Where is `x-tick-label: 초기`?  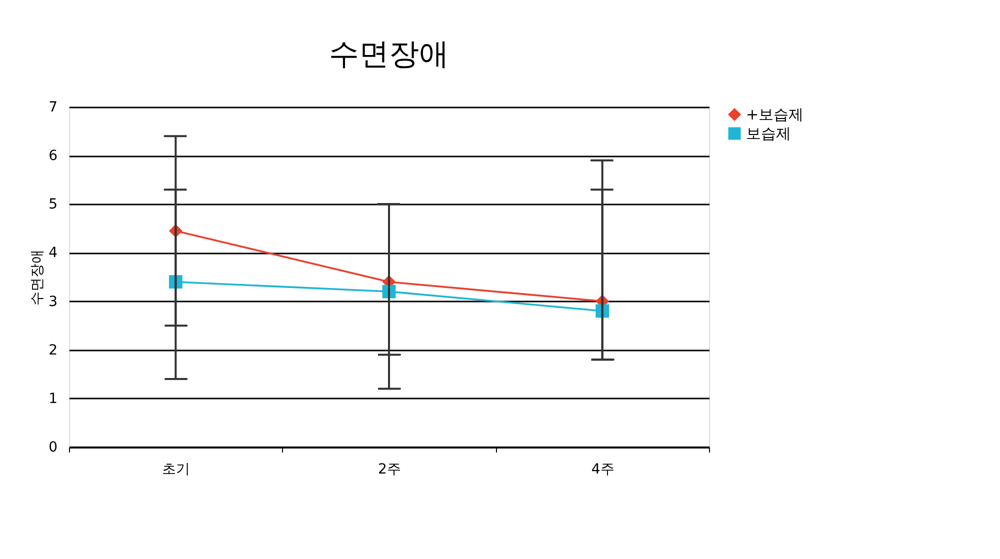 x-tick-label: 초기 is located at coordinates (176, 470).